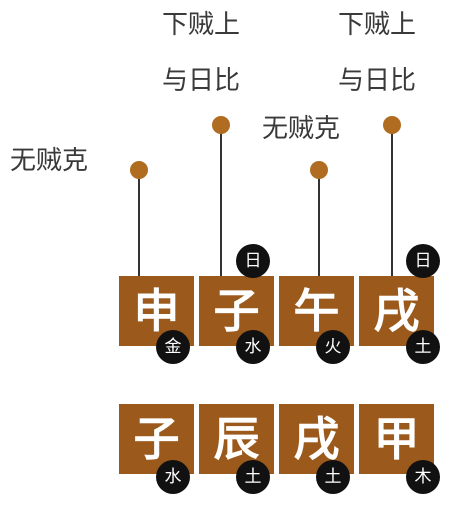  Describe the element at coordinates (423, 261) in the screenshot. I see `day-mark-badge-2: 日` at that location.